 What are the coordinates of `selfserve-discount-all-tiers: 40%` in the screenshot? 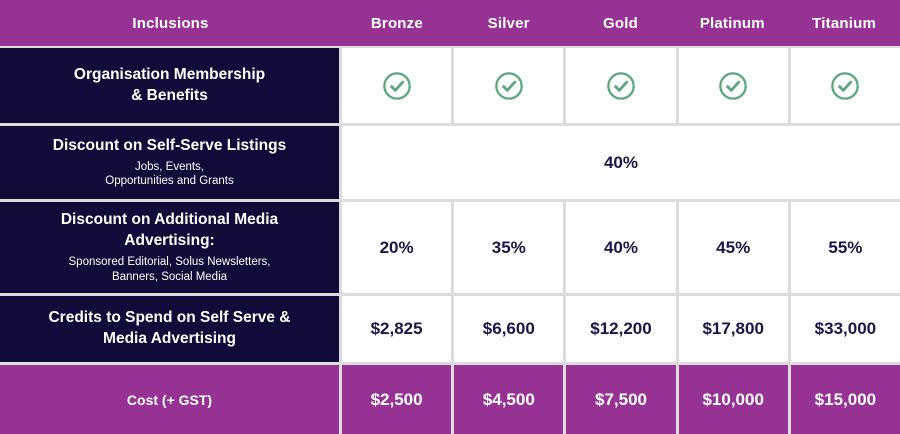 It's located at (621, 162).